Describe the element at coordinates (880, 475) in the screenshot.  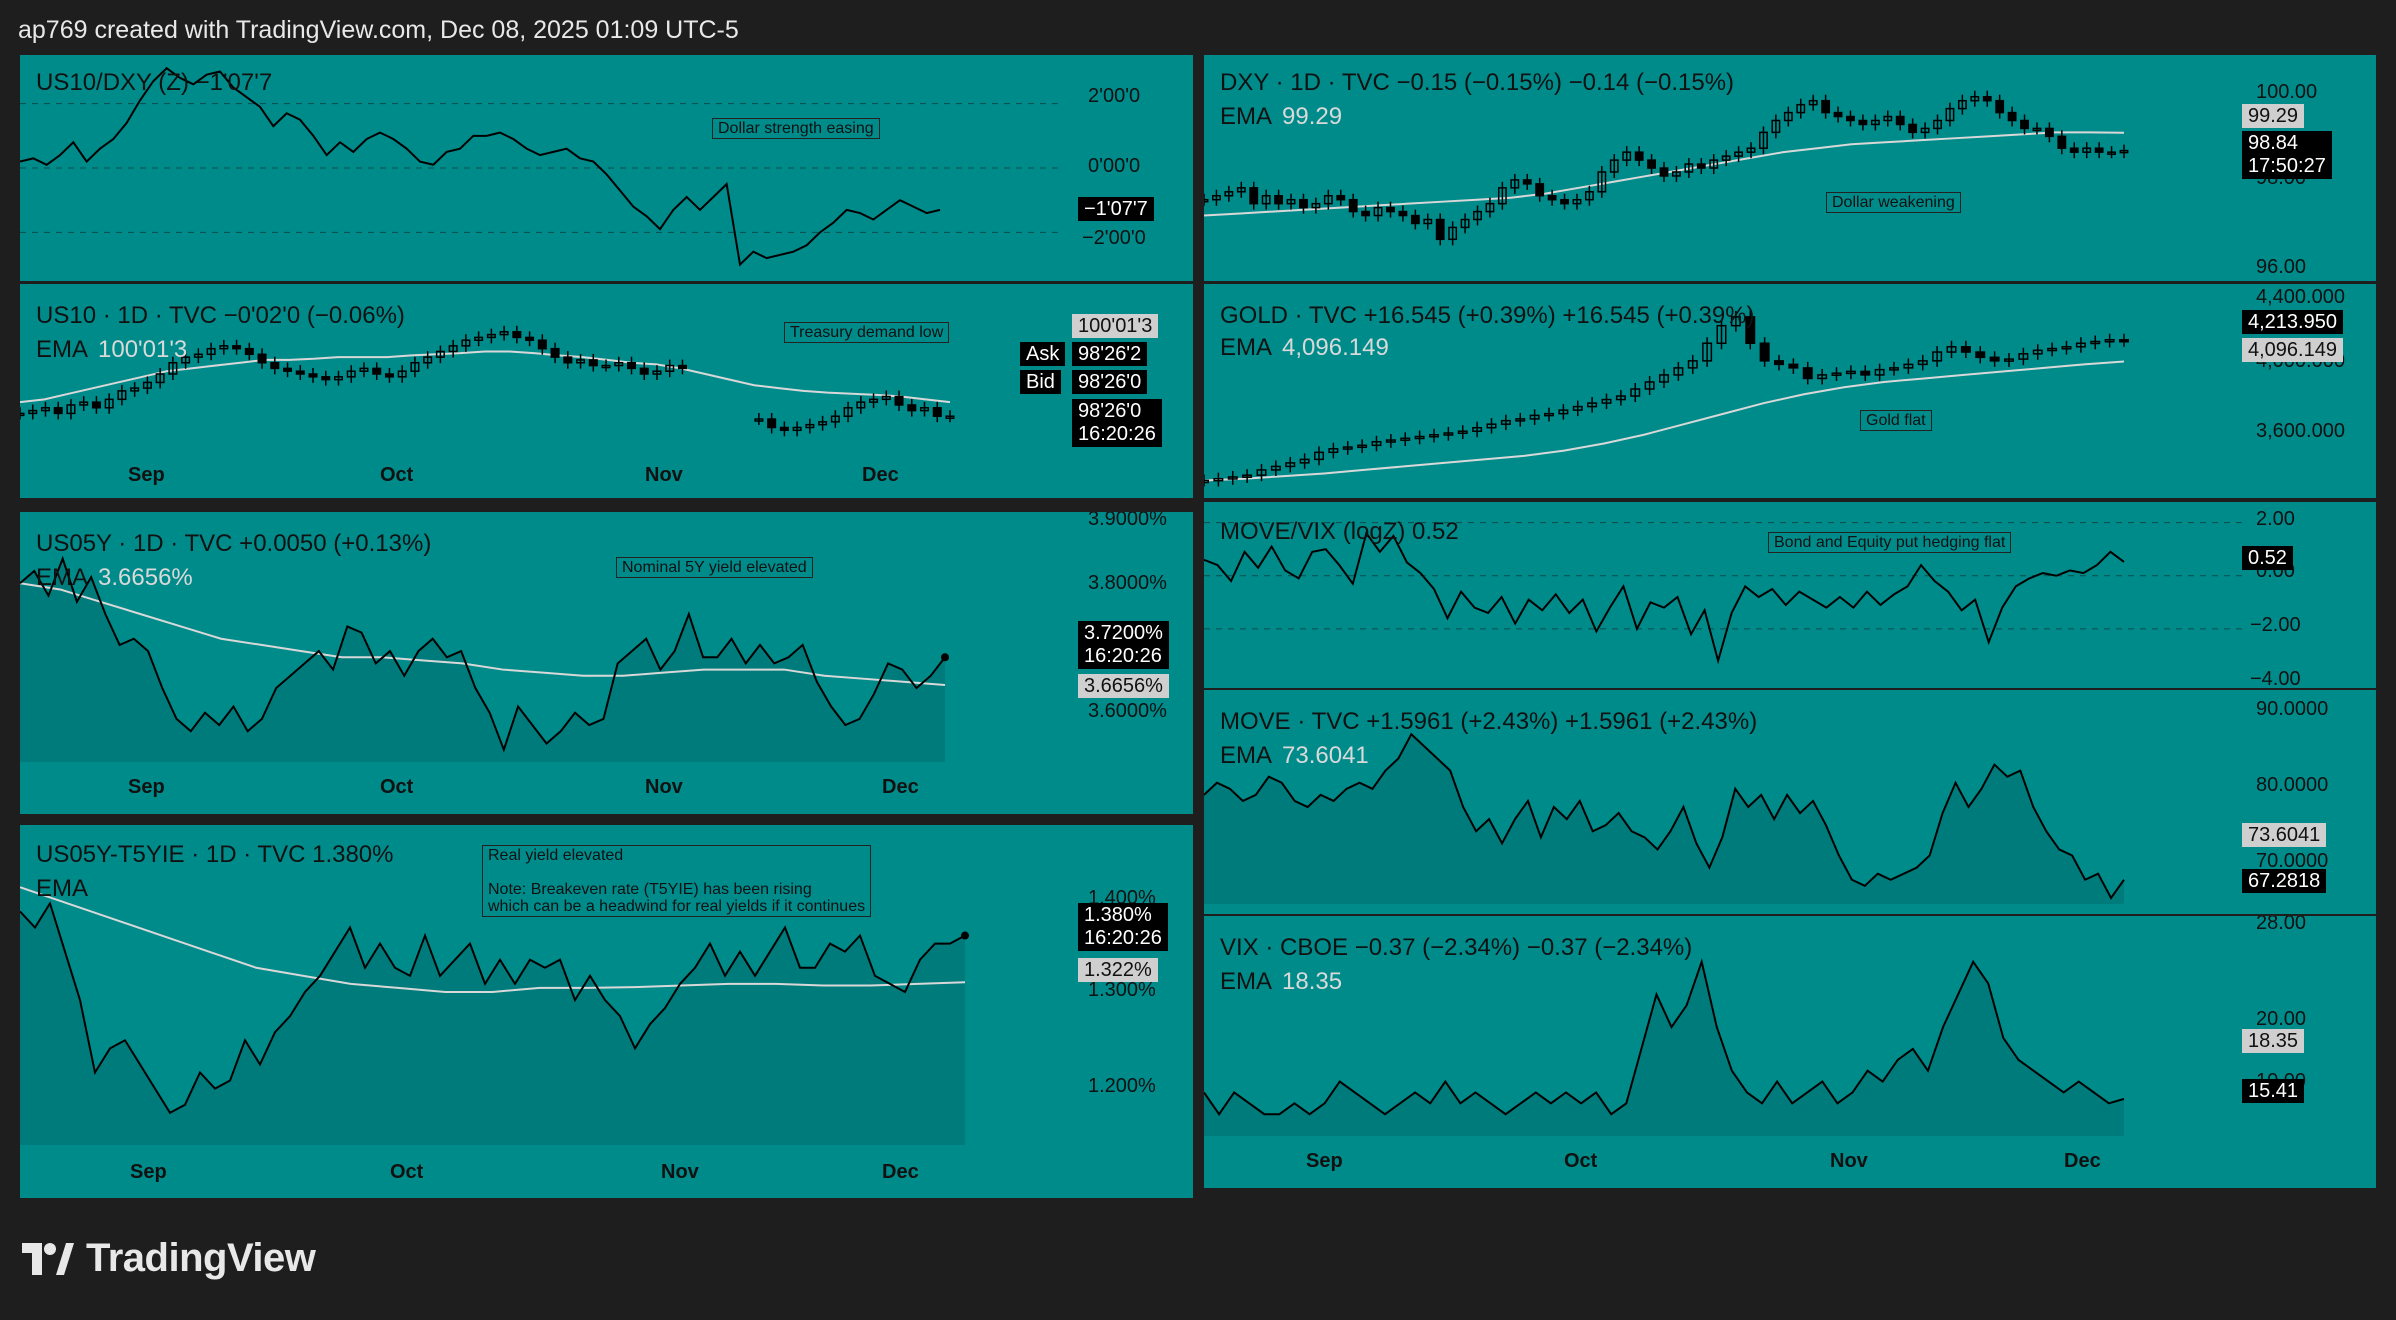
I see `x-label-dec: Dec` at that location.